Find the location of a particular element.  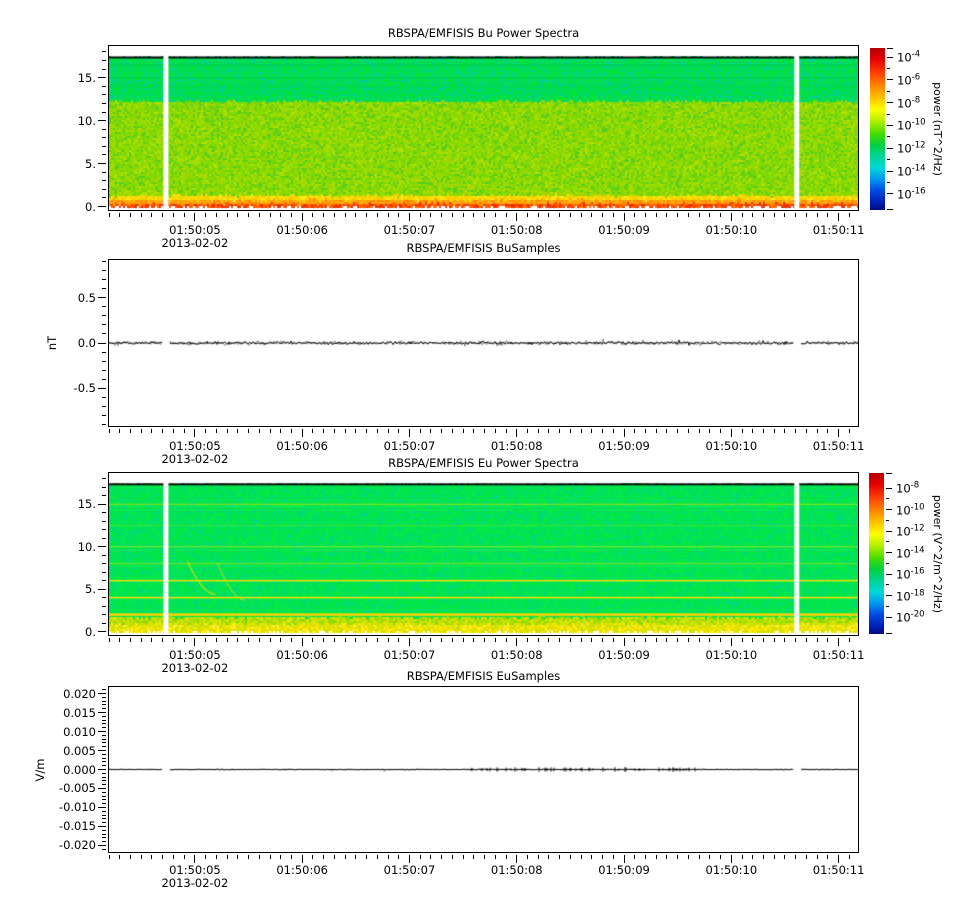

colorbar-edge-tick is located at coordinates (890, 48).